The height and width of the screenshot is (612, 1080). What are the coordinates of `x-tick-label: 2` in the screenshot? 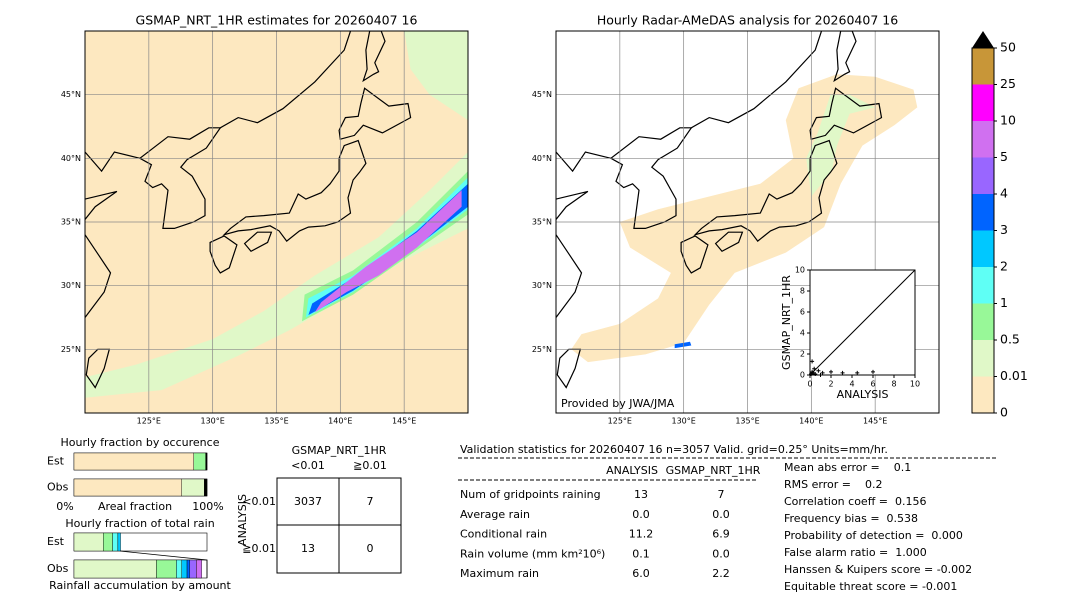 It's located at (830, 384).